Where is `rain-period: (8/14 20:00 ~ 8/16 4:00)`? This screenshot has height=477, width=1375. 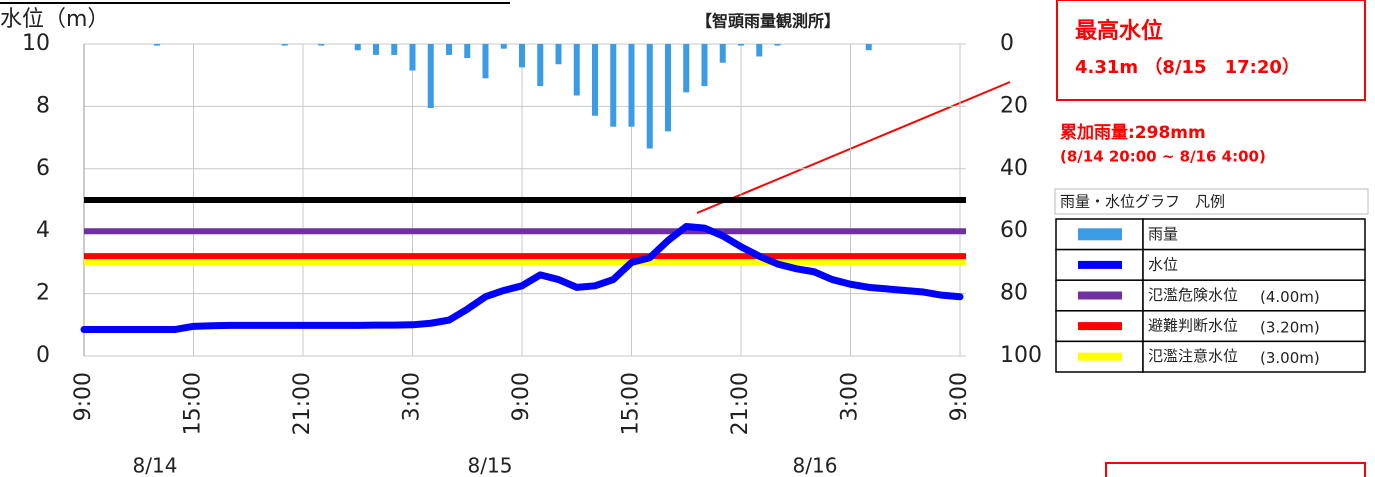 rain-period: (8/14 20:00 ~ 8/16 4:00) is located at coordinates (1163, 157).